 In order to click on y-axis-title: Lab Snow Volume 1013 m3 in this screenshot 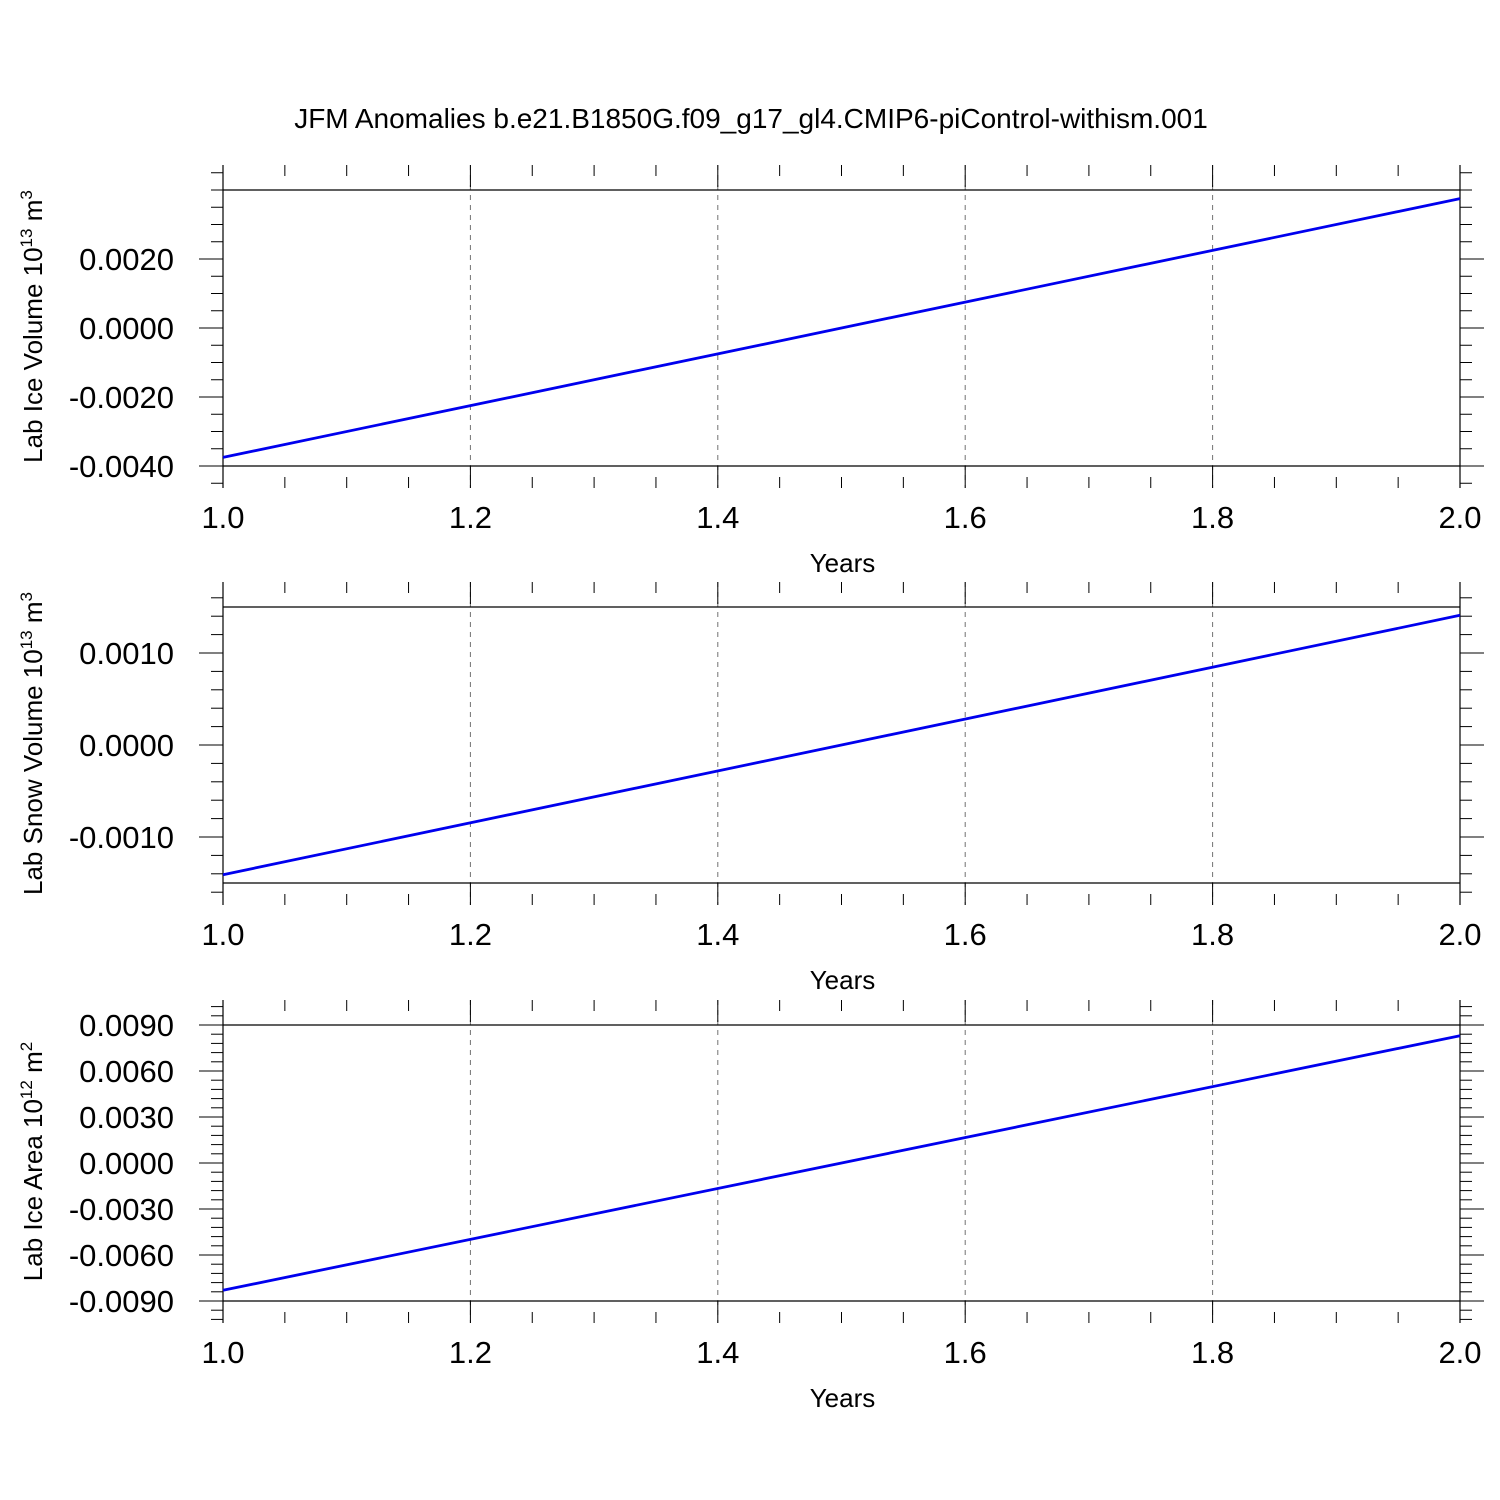, I will do `click(32, 743)`.